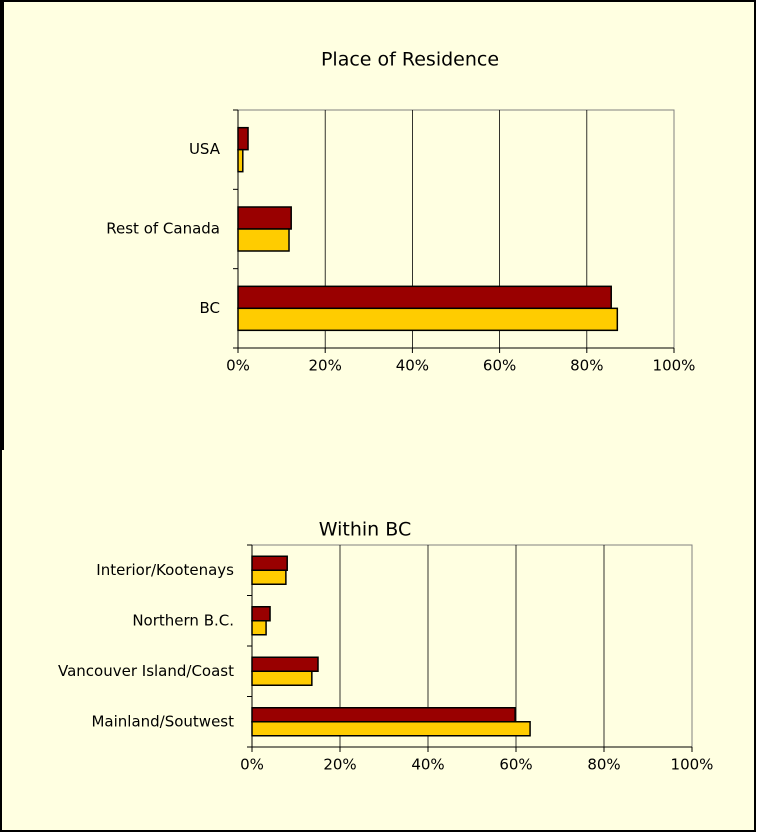  Describe the element at coordinates (209, 308) in the screenshot. I see `y-tick-label: BC` at that location.